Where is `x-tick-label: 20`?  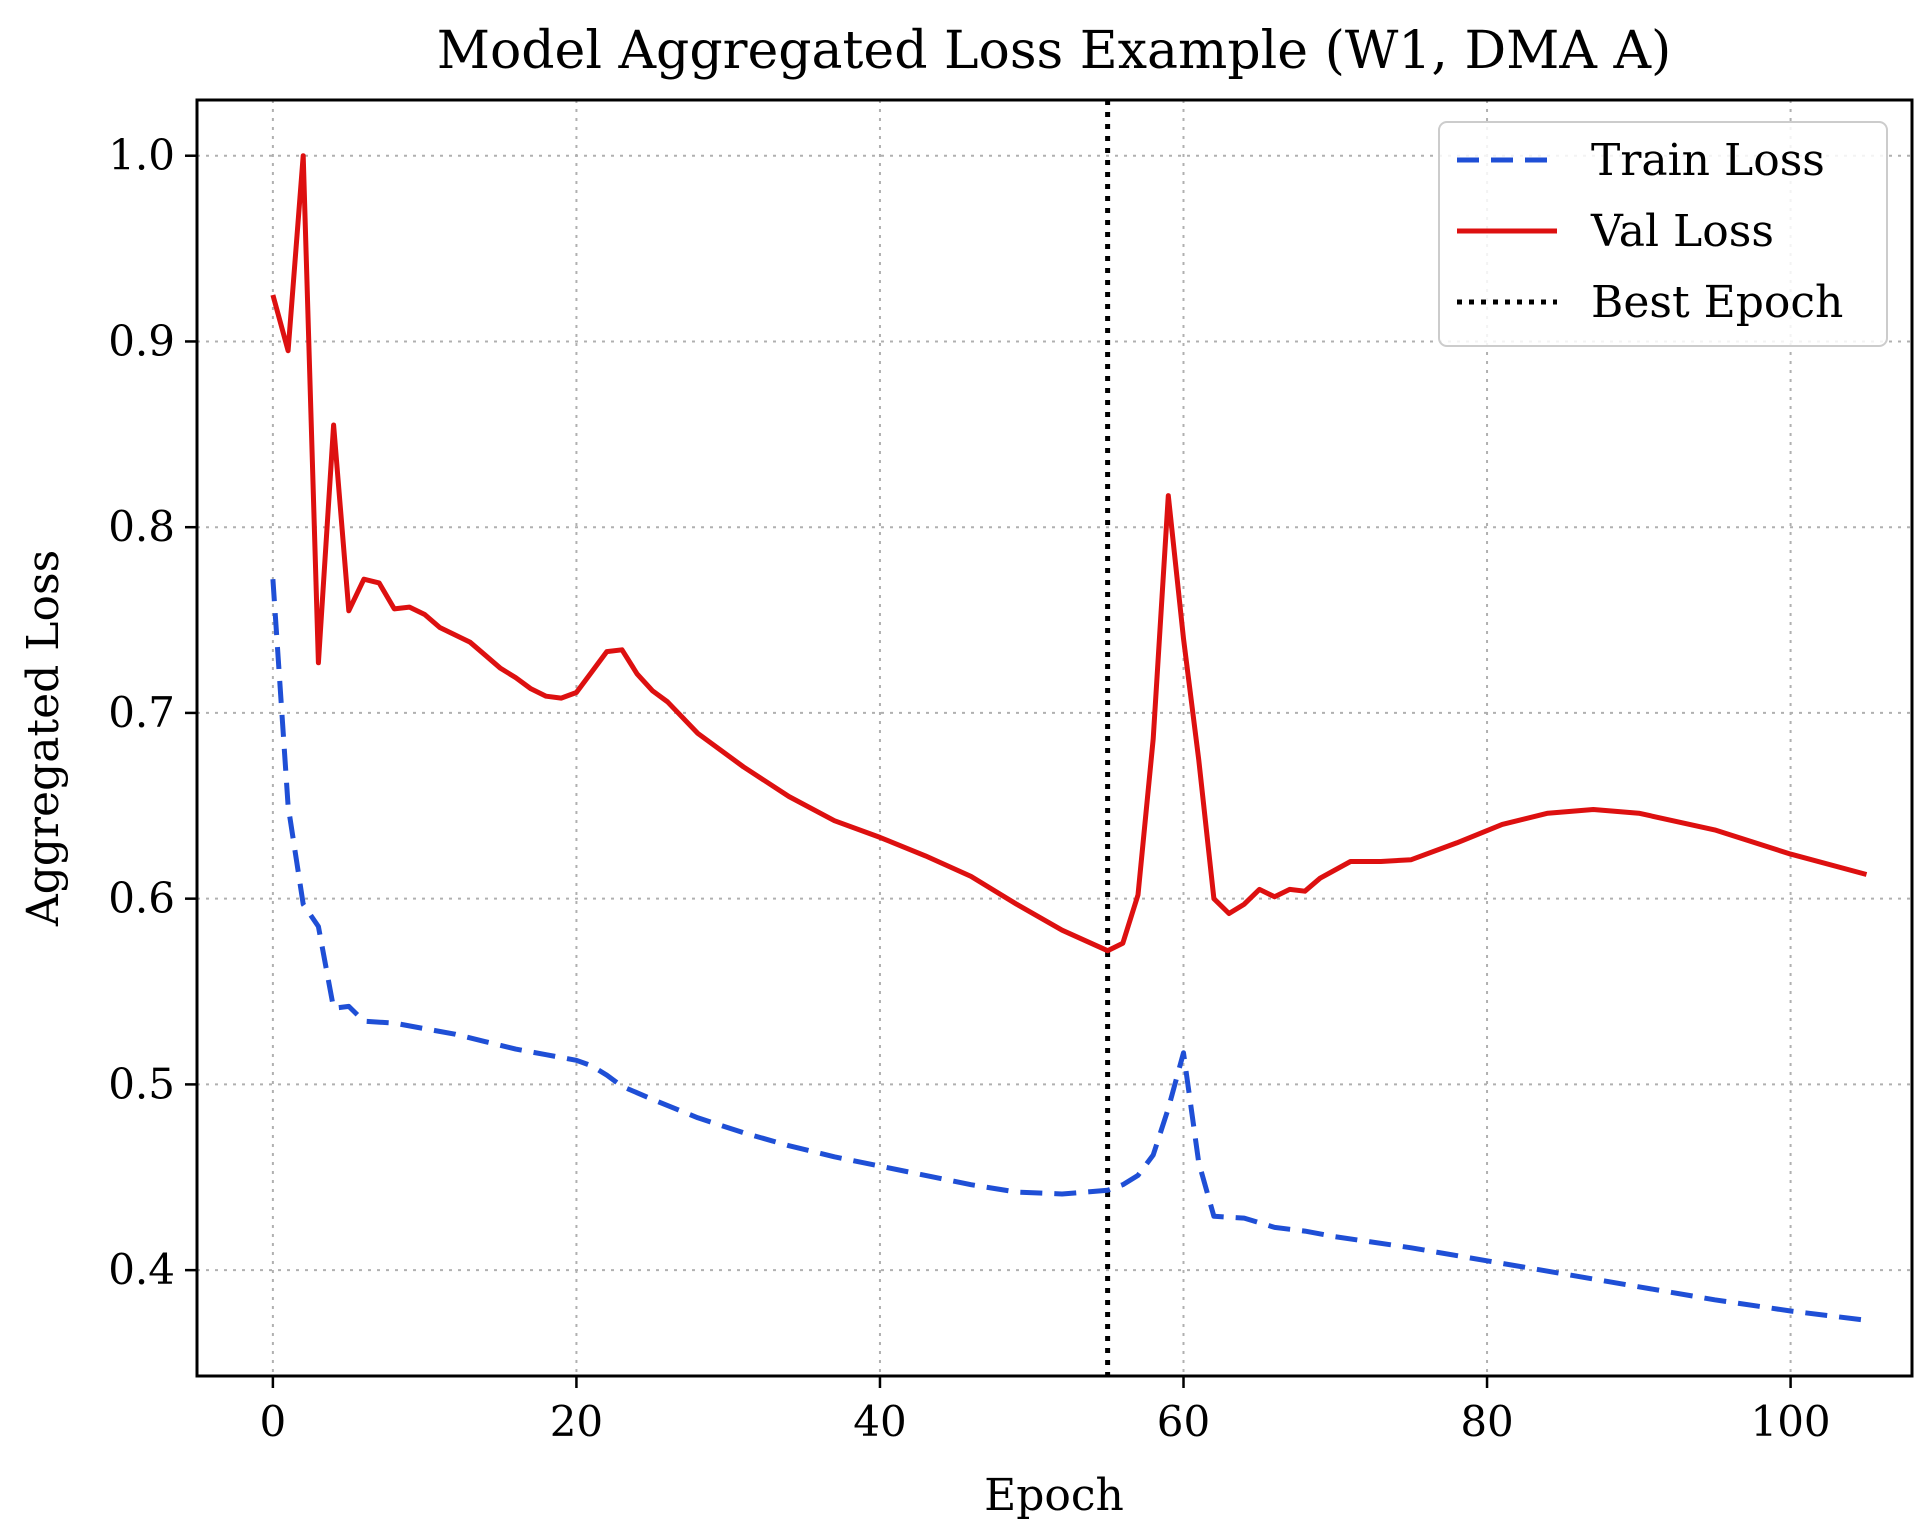 x-tick-label: 20 is located at coordinates (576, 1421).